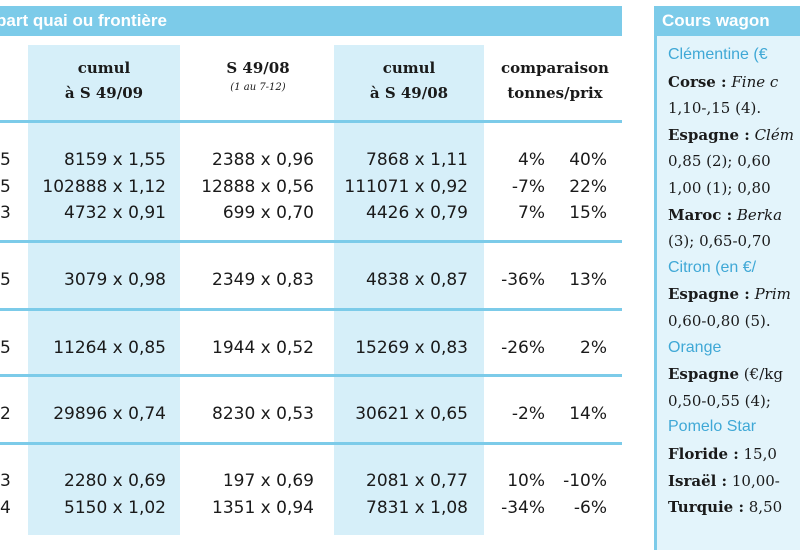  I want to click on rate-line: 0,50-0,55 (4);, so click(719, 400).